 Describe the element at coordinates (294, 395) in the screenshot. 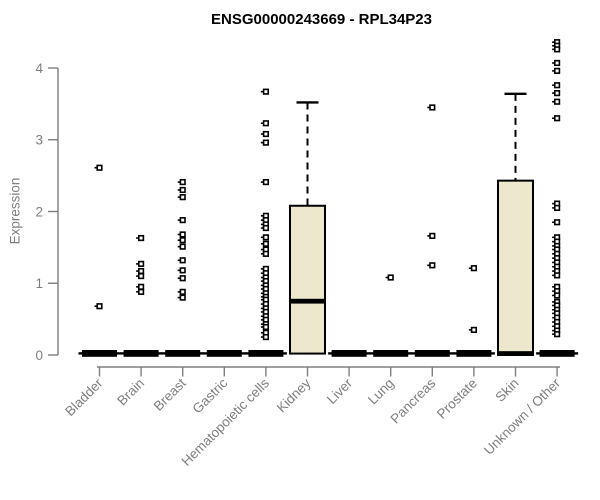

I see `x-tick-label: Kidney` at that location.